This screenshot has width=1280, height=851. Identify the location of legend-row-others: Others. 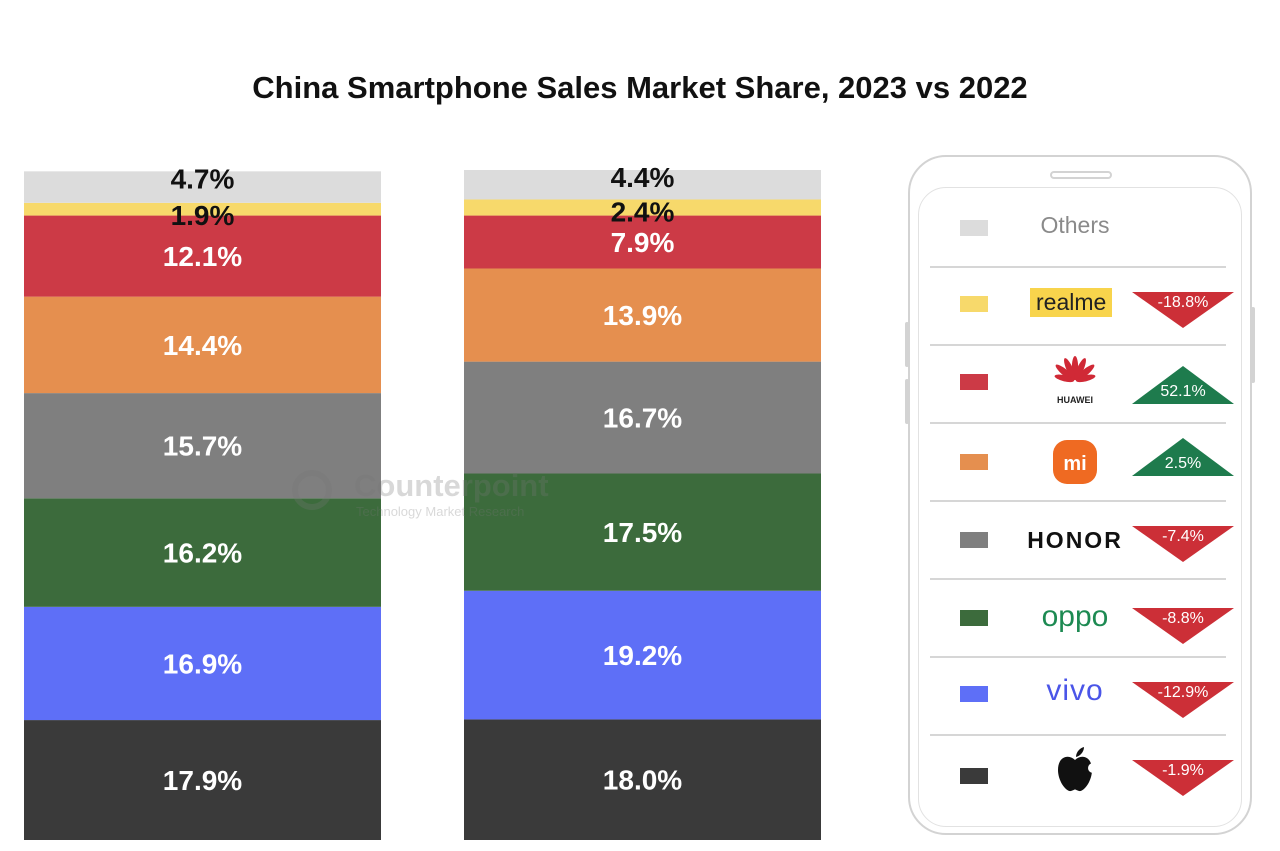
(1078, 228).